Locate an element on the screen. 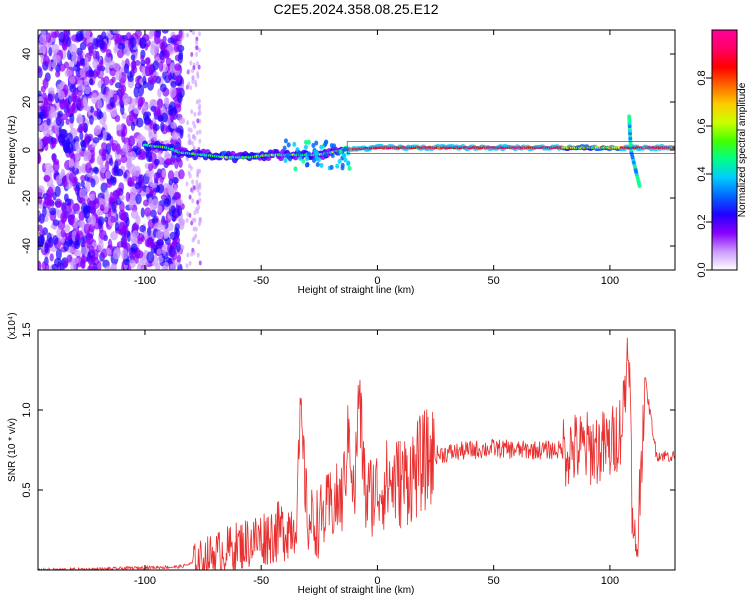  colorbar-gradient is located at coordinates (724, 150).